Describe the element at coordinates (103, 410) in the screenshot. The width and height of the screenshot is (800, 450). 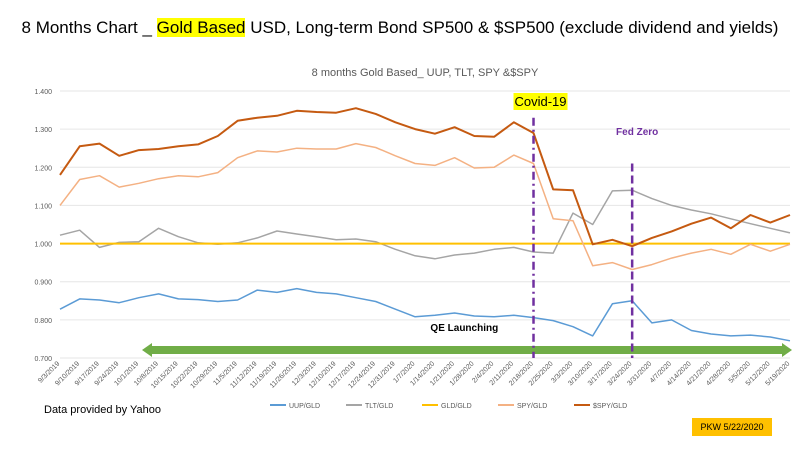
I see `data-source-note: Data provided by Yahoo` at that location.